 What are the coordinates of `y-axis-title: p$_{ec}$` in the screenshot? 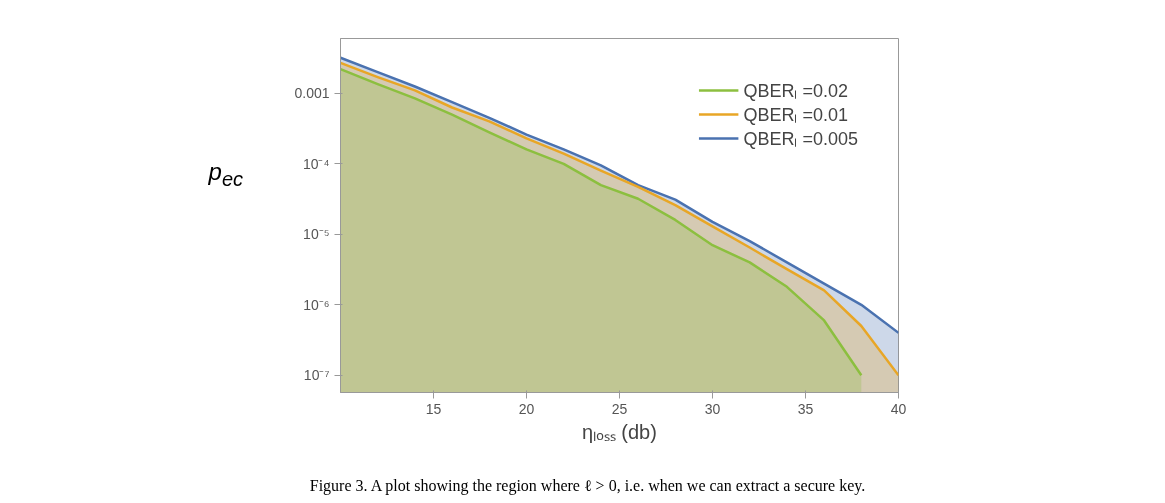 It's located at (225, 174).